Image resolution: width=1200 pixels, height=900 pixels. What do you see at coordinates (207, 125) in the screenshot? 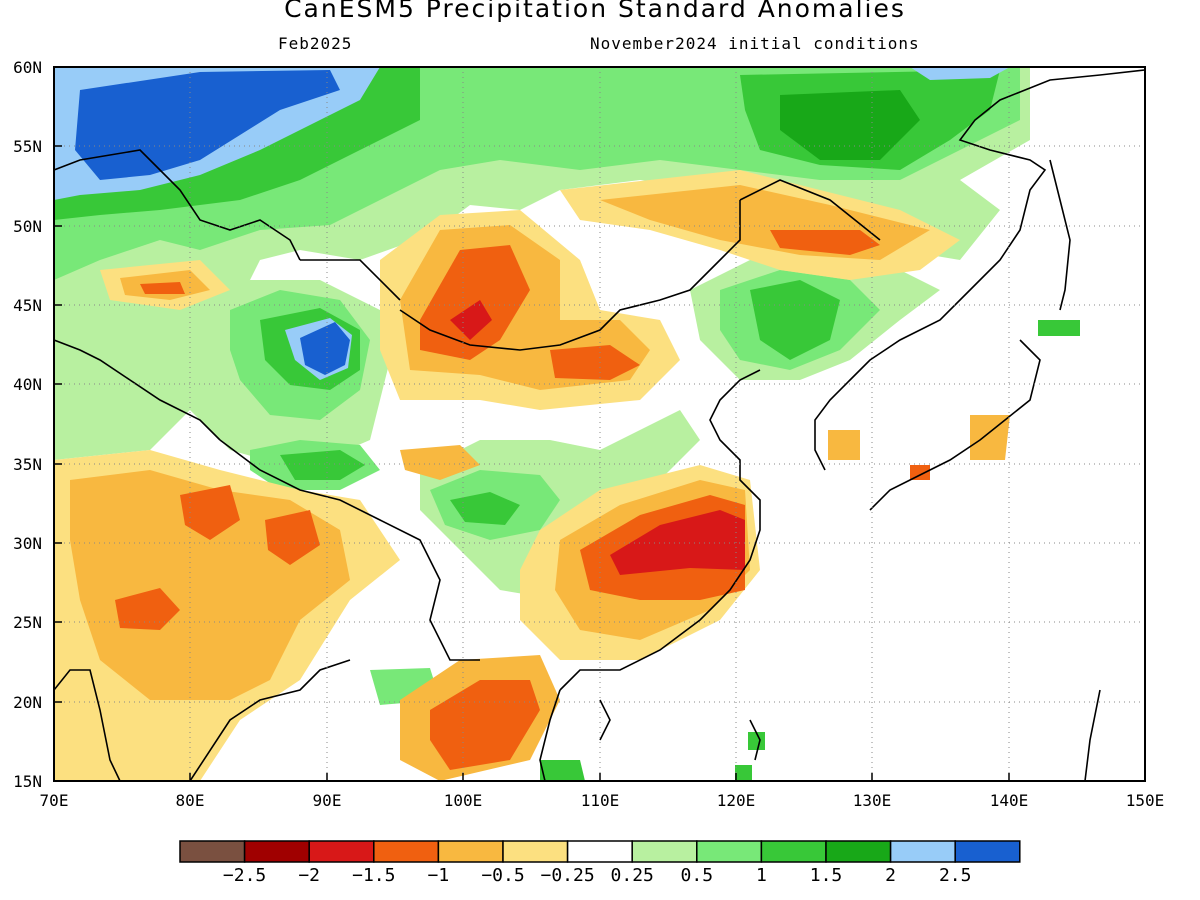
I see `wet-region-siberia-dark-blue` at bounding box center [207, 125].